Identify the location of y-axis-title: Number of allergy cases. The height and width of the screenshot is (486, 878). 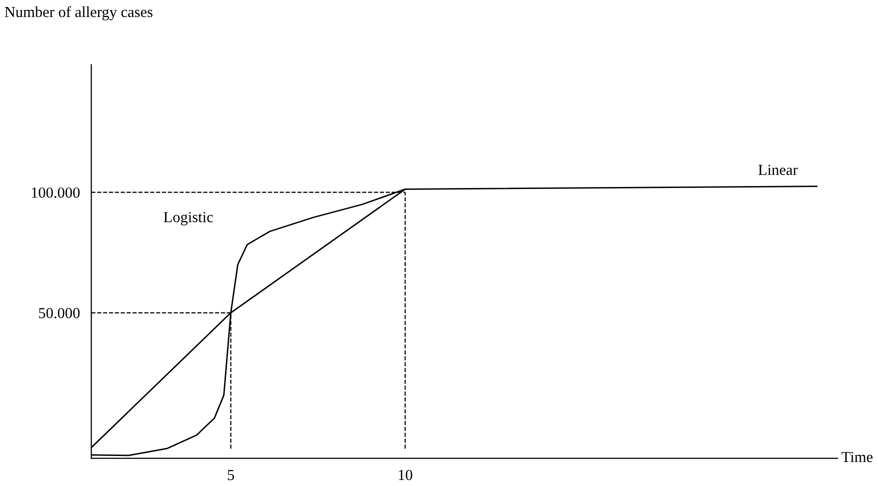
(78, 13).